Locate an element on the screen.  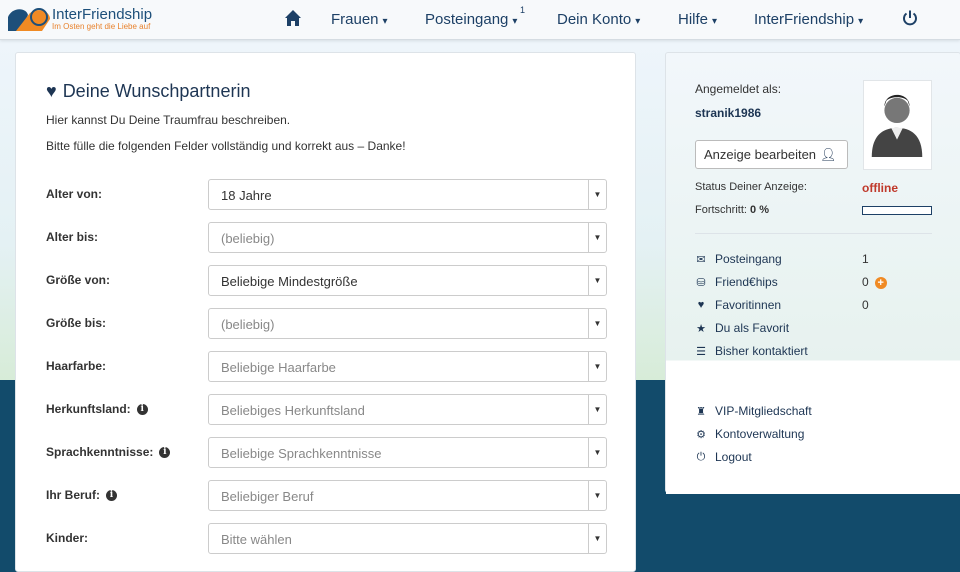
sidebar-count: 0 + is located at coordinates (874, 282).